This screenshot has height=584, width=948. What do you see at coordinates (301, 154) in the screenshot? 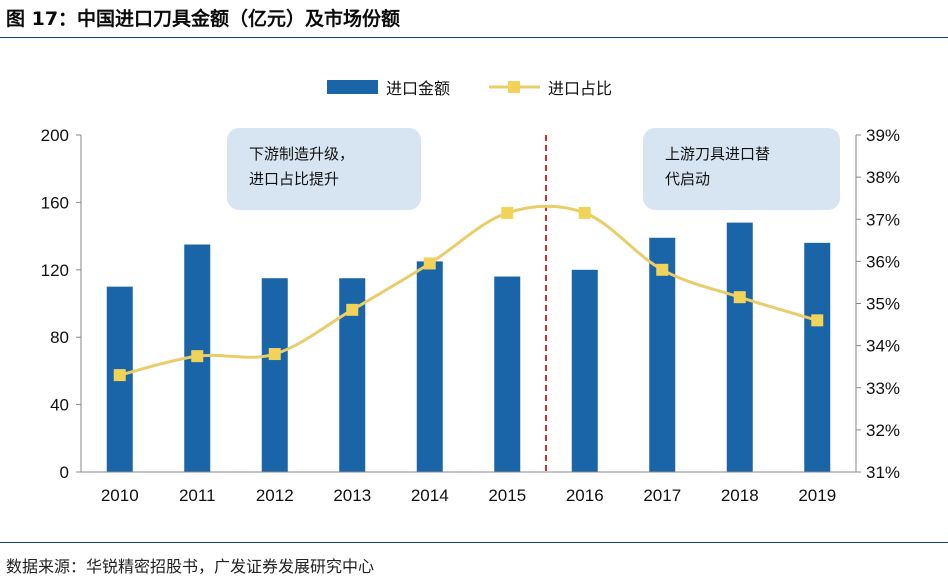
I see `annotation-text: 下游制造升级，` at bounding box center [301, 154].